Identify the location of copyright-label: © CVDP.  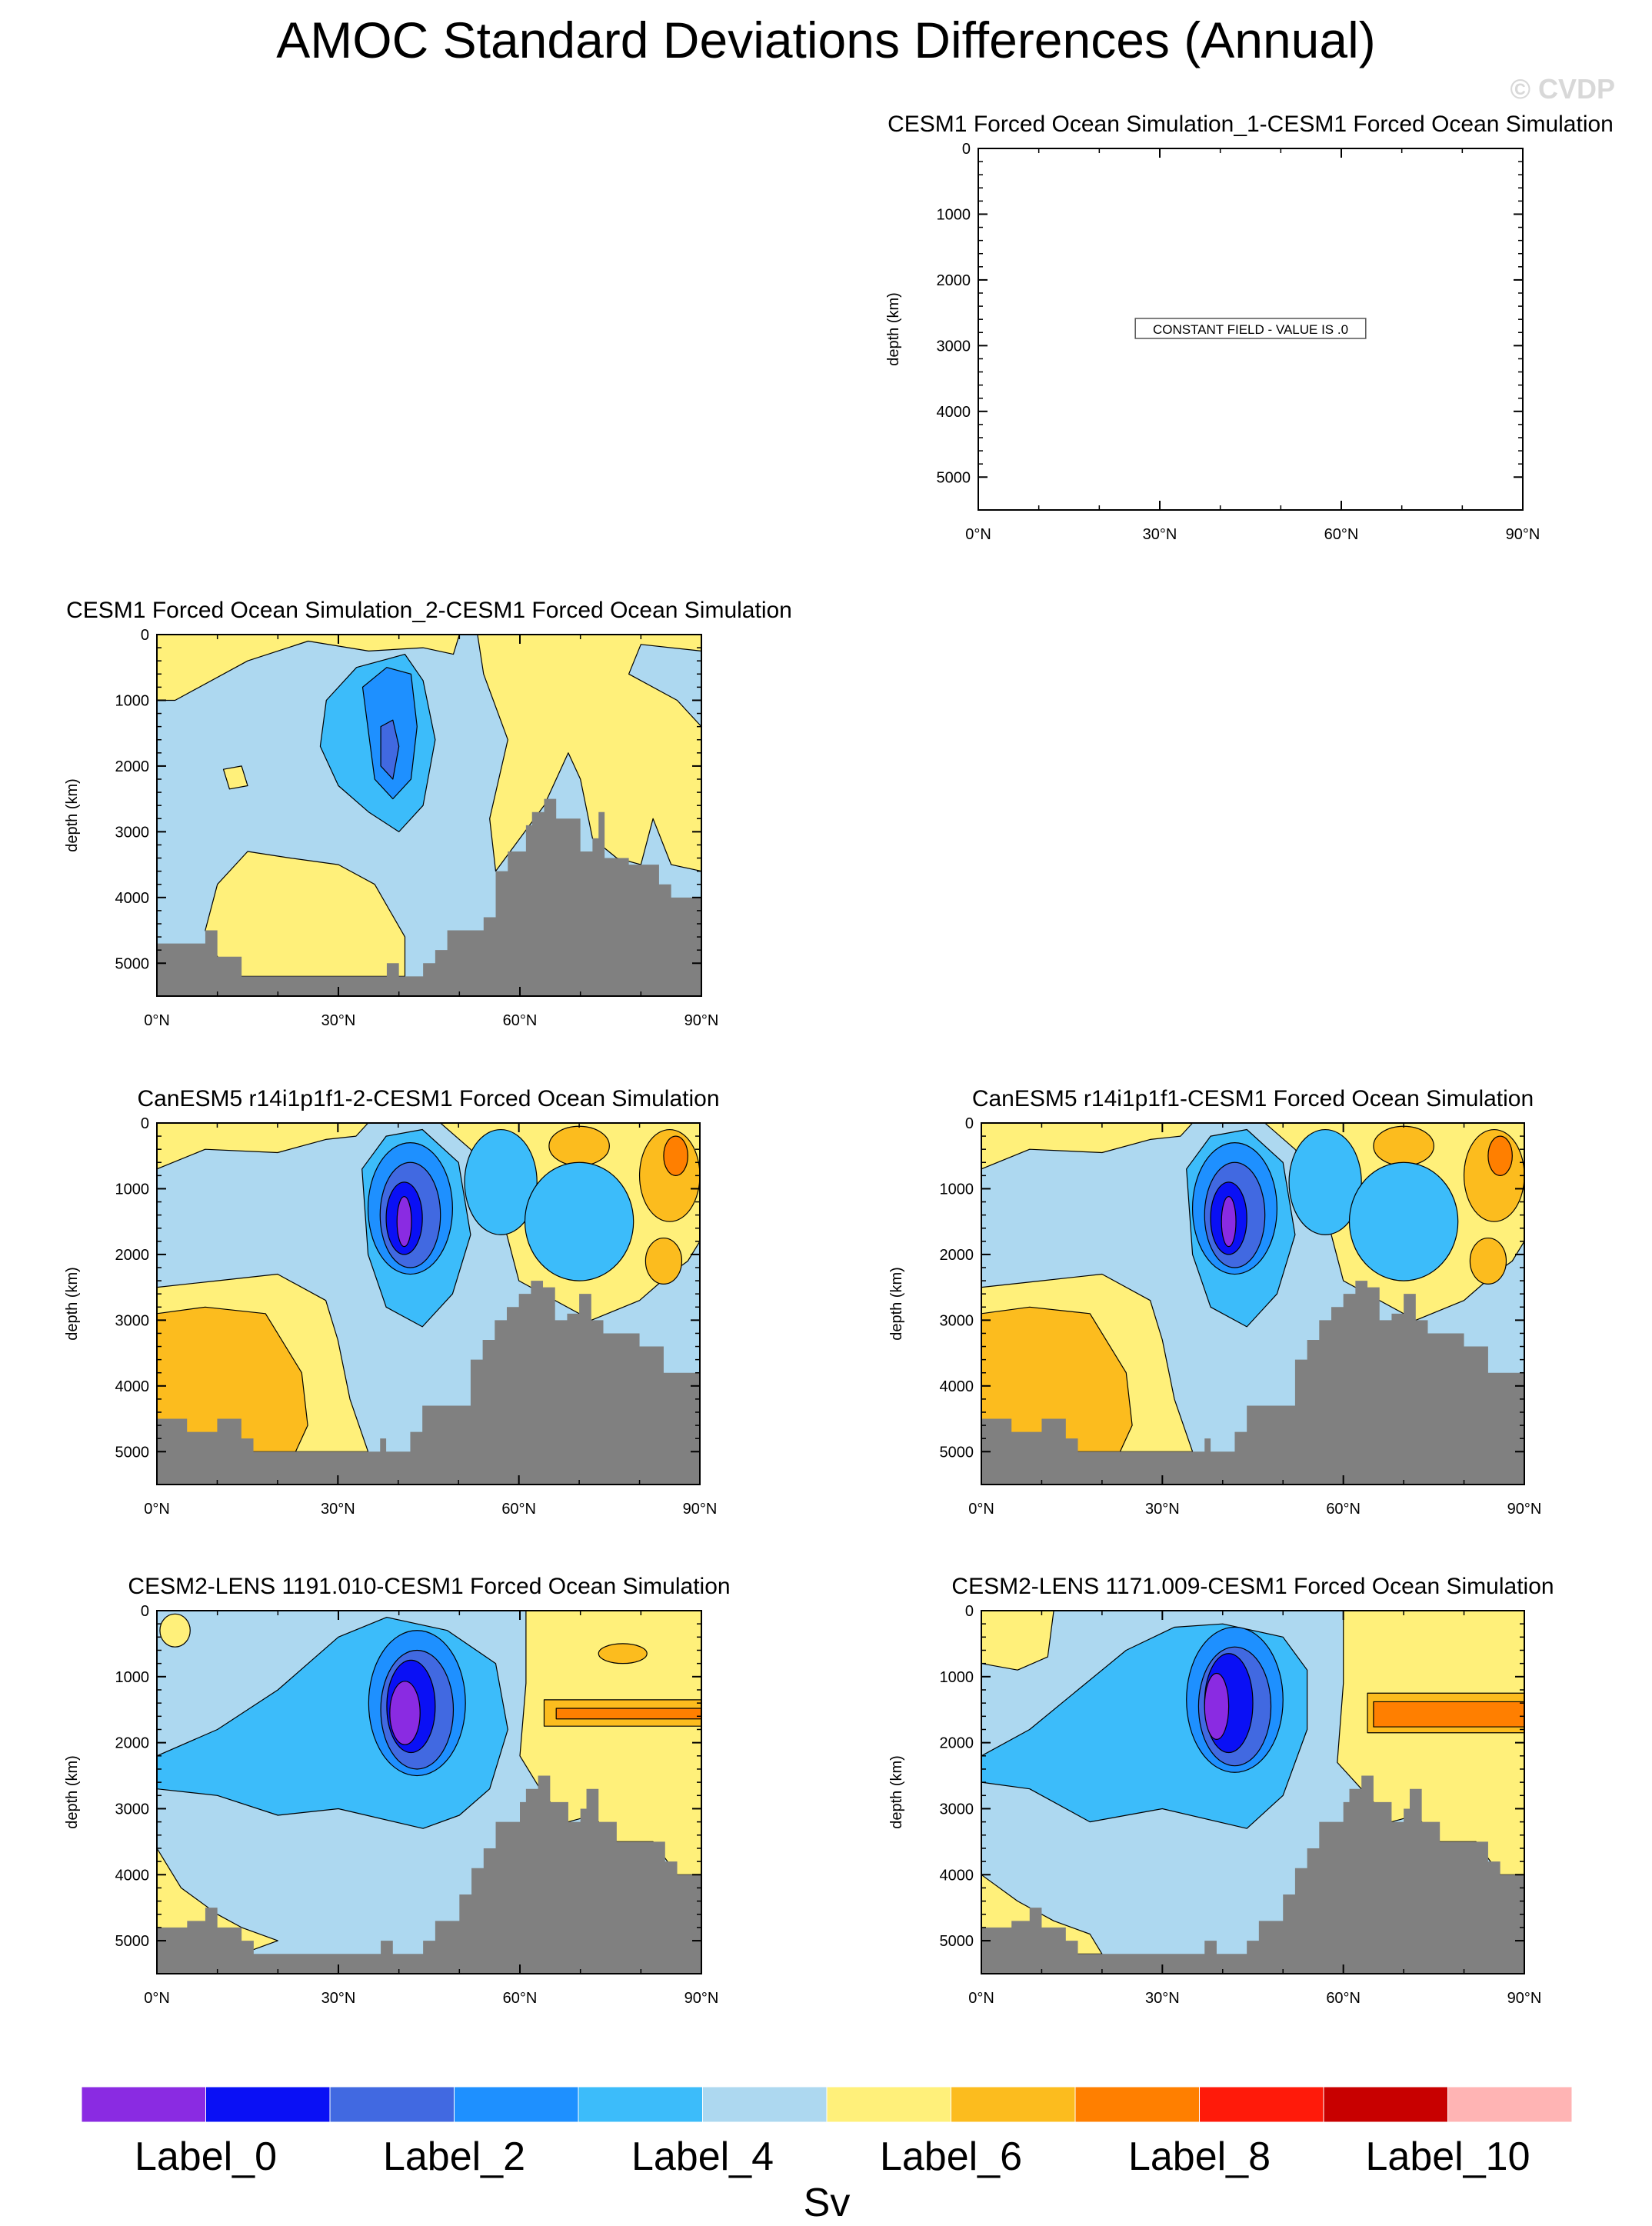
(1562, 89).